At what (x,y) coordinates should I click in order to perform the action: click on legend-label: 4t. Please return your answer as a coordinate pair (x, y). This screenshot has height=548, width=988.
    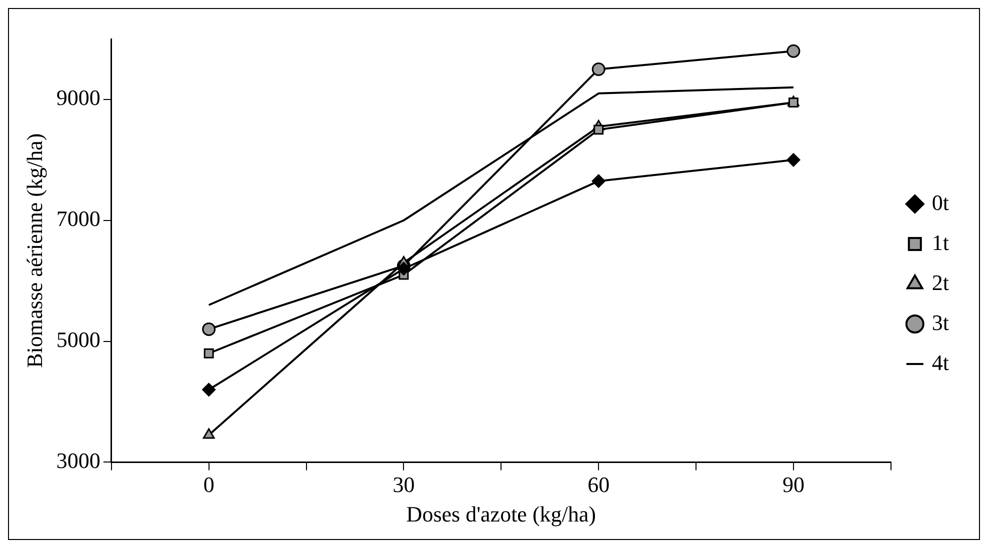
    Looking at the image, I should click on (941, 362).